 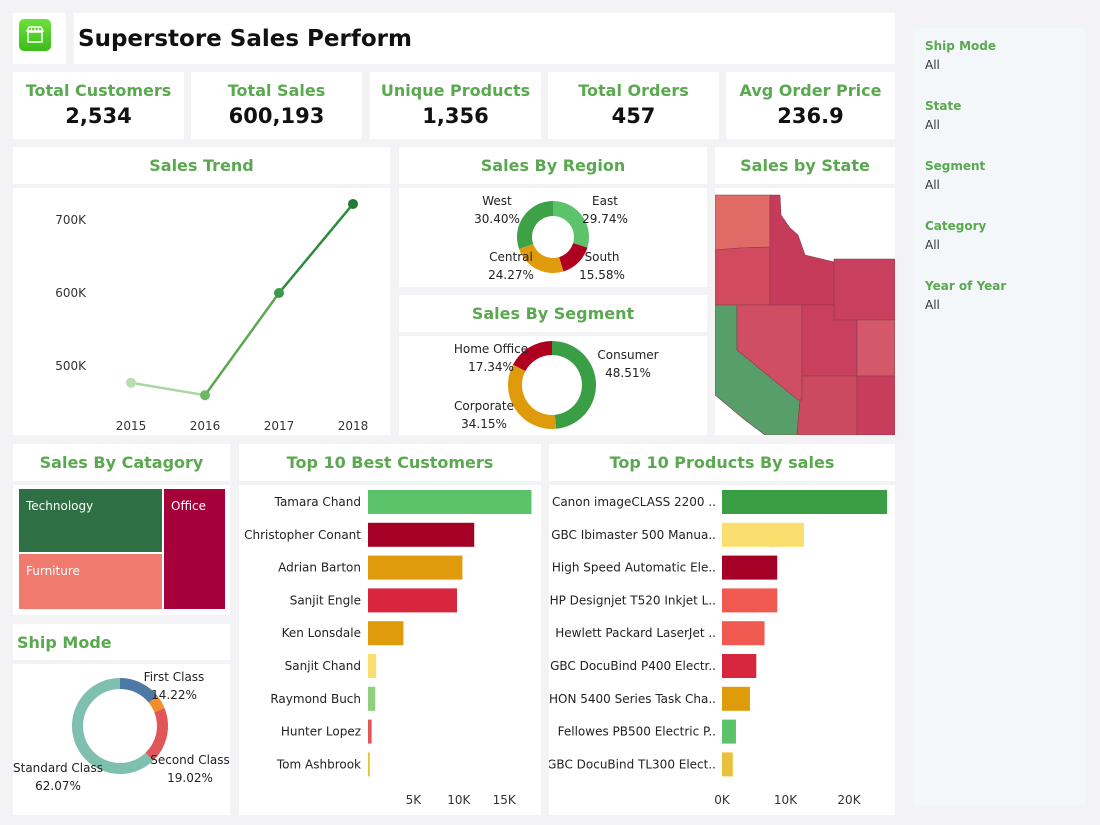 What do you see at coordinates (602, 257) in the screenshot?
I see `slice-label: South` at bounding box center [602, 257].